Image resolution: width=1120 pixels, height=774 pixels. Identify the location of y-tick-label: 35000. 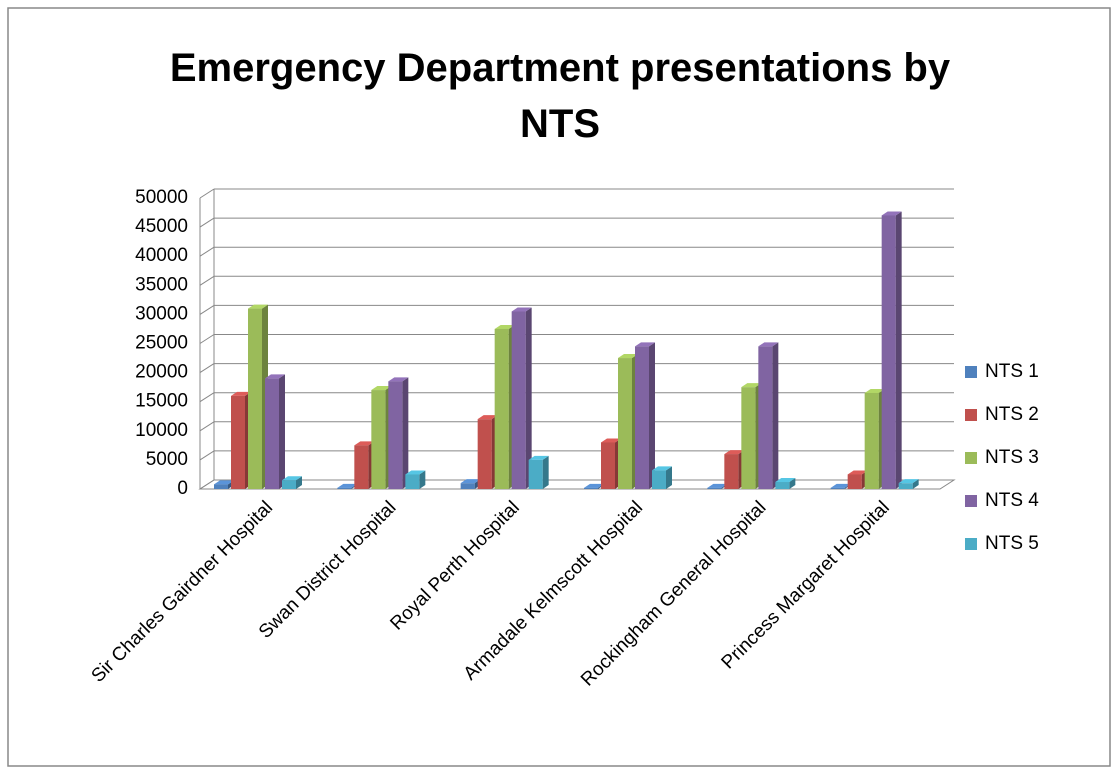
(161, 284).